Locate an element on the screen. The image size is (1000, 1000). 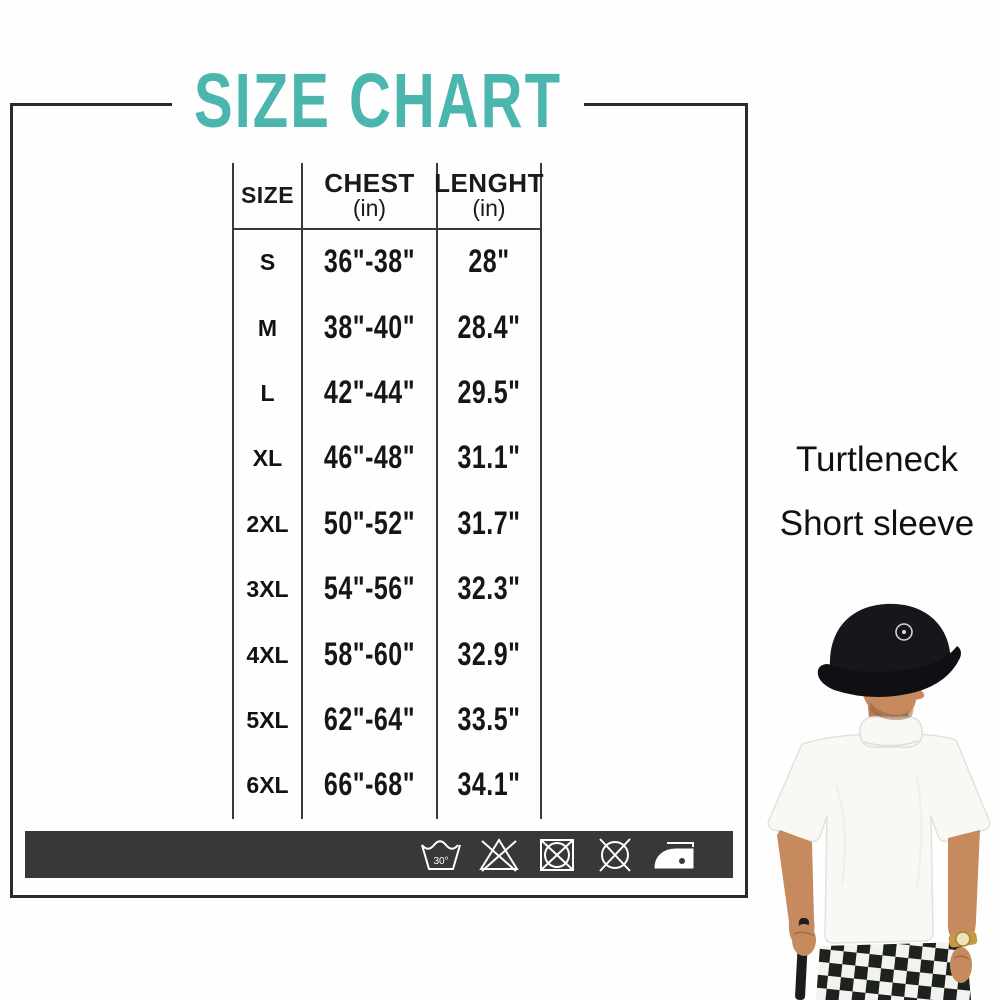
care-instructions-bar: 30° is located at coordinates (379, 854).